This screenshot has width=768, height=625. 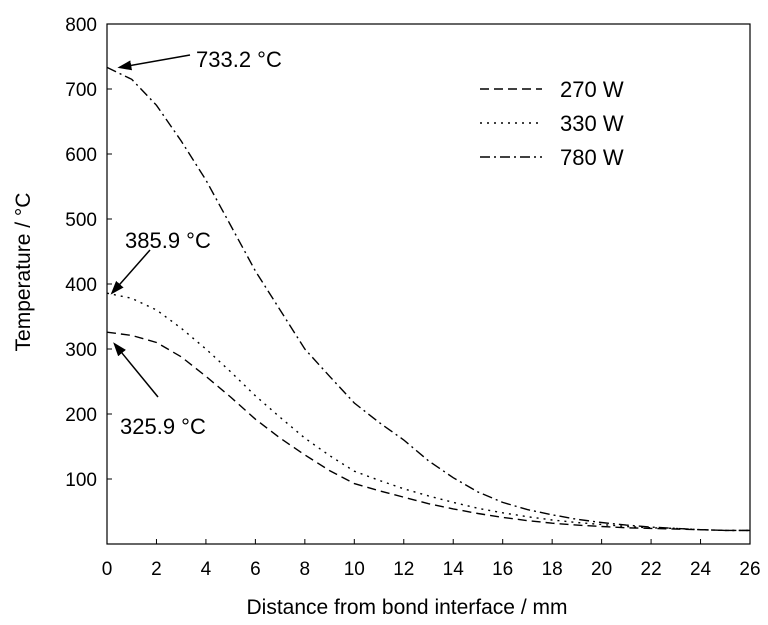 I want to click on x-tick-label: 26, so click(x=749, y=569).